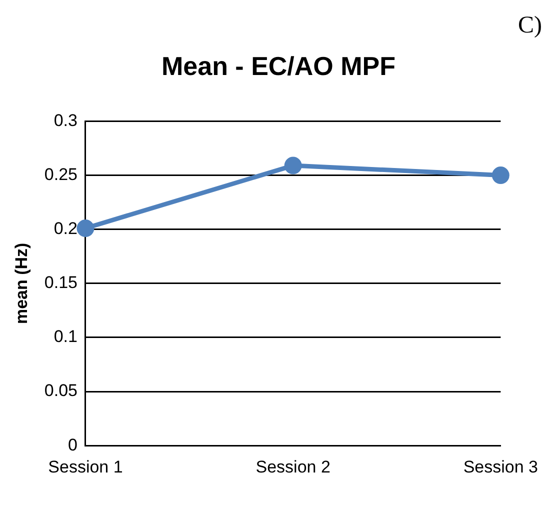  What do you see at coordinates (73, 444) in the screenshot?
I see `y-tick-label: 0` at bounding box center [73, 444].